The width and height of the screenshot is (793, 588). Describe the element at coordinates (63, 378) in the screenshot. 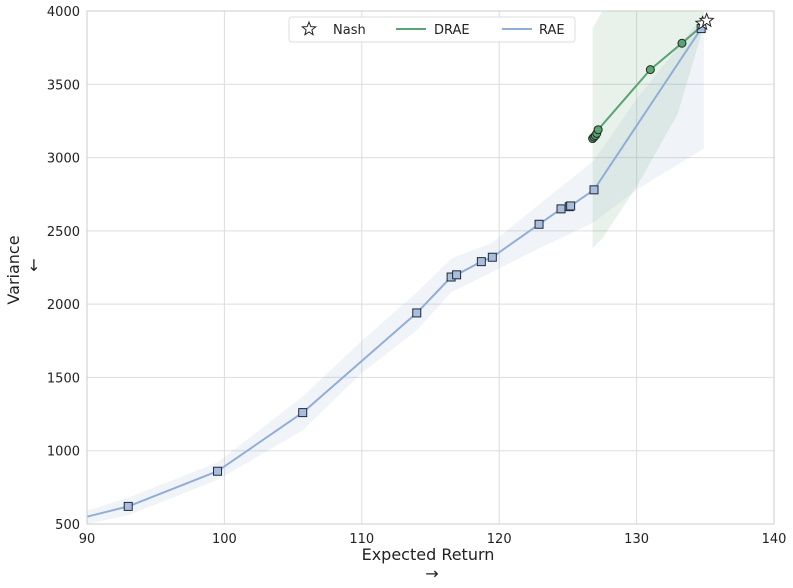

I see `y-tick-label: 1500` at that location.